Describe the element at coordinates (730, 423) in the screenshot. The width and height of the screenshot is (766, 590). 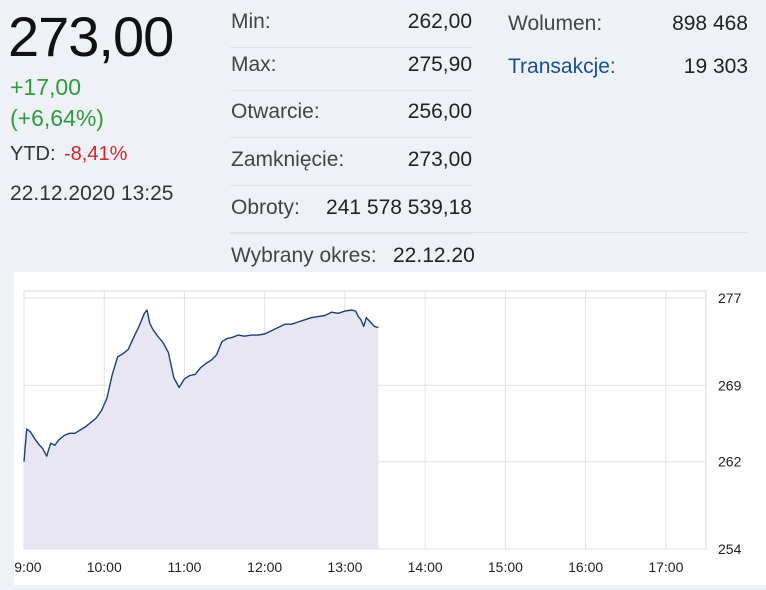
I see `y-axis-ticks: 277 269 262 254` at that location.